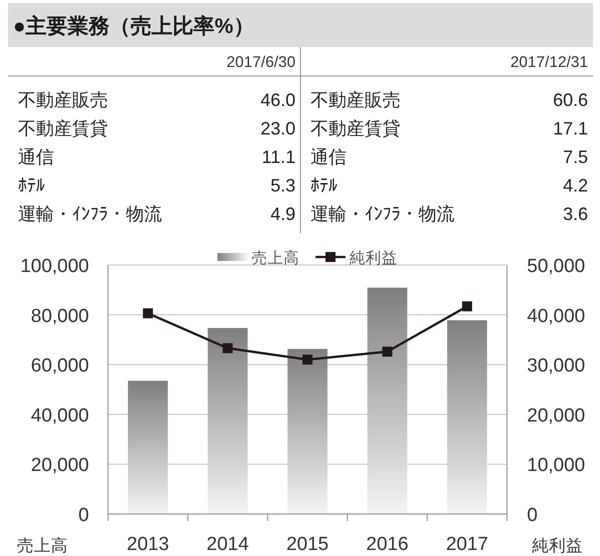 This screenshot has width=600, height=556. Describe the element at coordinates (59, 415) in the screenshot. I see `y-tick-label: 40,000` at that location.